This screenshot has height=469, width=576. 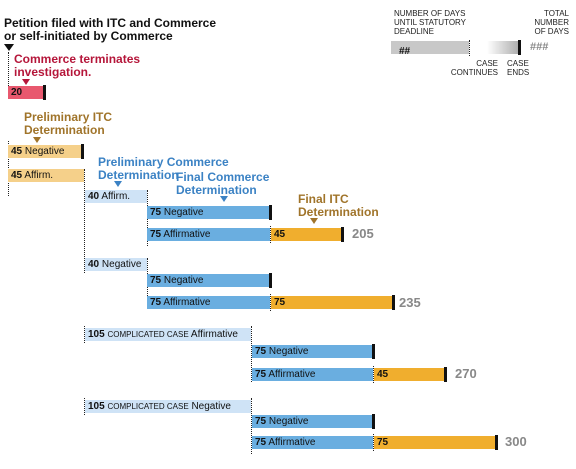 What do you see at coordinates (84, 406) in the screenshot?
I see `group4-start-dotted` at bounding box center [84, 406].